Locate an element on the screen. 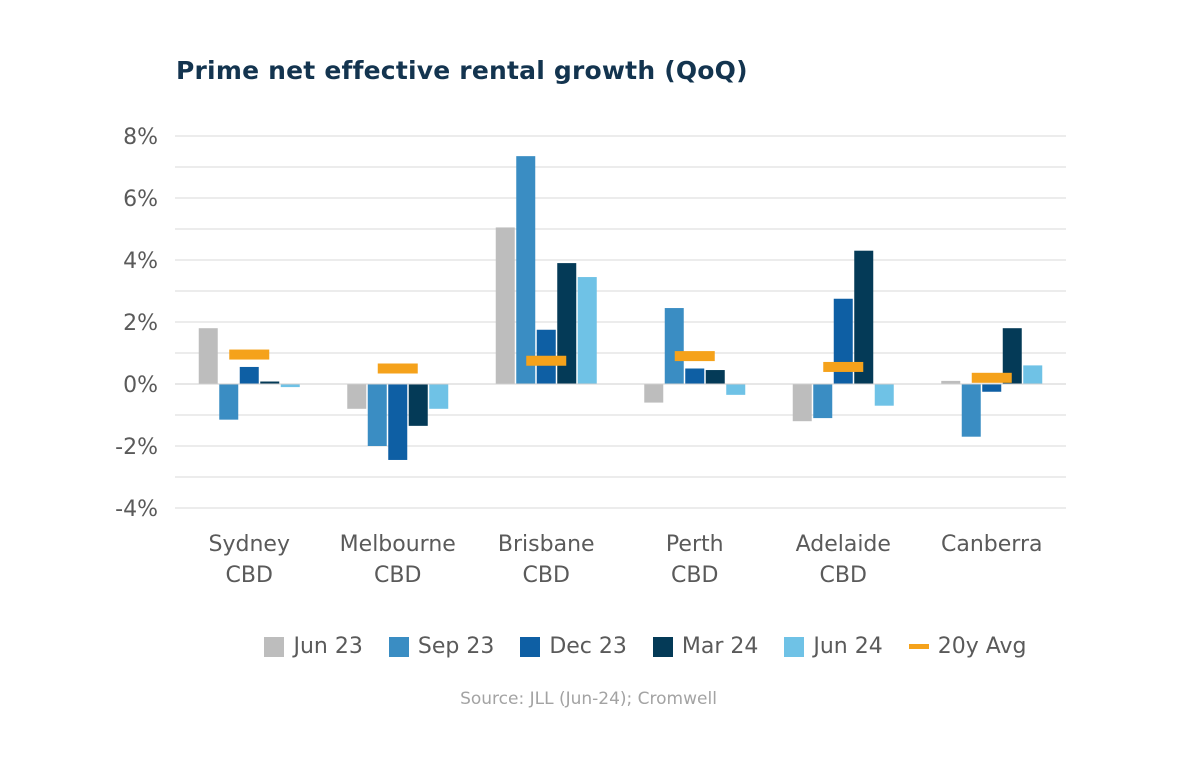 The image size is (1201, 773). category-label: Sydney CBD is located at coordinates (249, 560).